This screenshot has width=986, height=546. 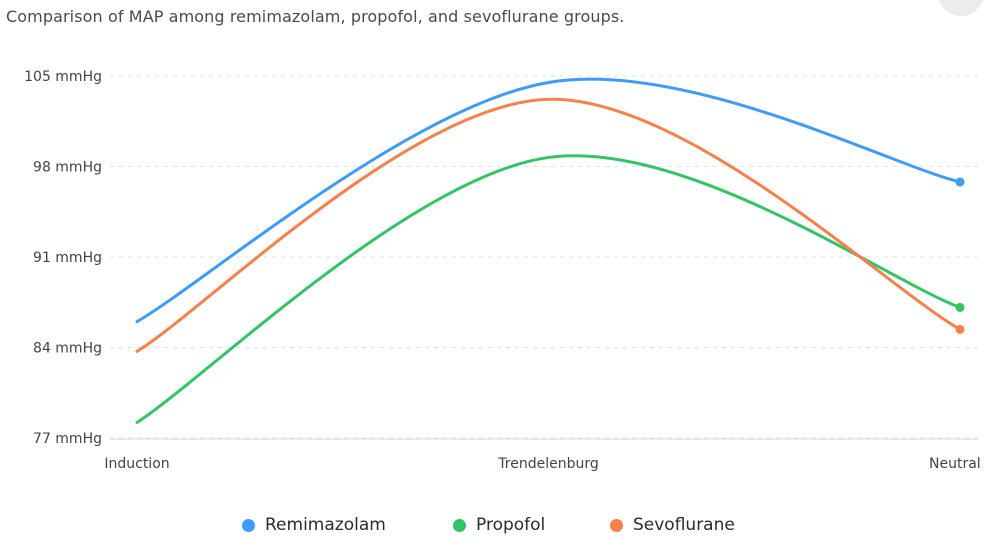 I want to click on x-tick-label: Trendelenburg, so click(x=547, y=464).